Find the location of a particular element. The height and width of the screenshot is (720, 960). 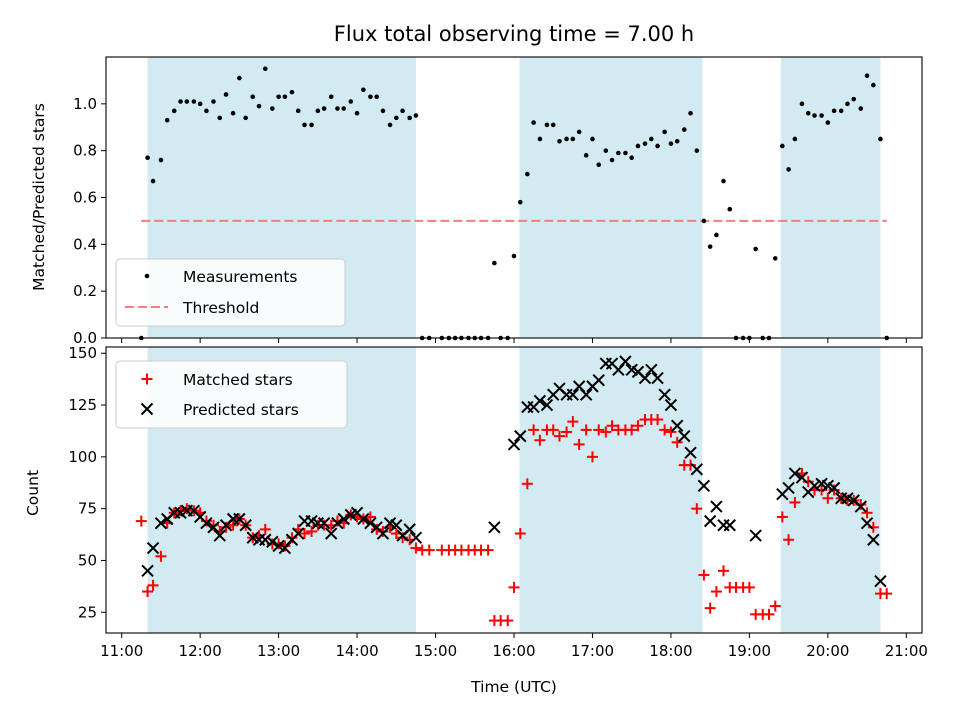

y-tick-label: 25 is located at coordinates (87, 612).